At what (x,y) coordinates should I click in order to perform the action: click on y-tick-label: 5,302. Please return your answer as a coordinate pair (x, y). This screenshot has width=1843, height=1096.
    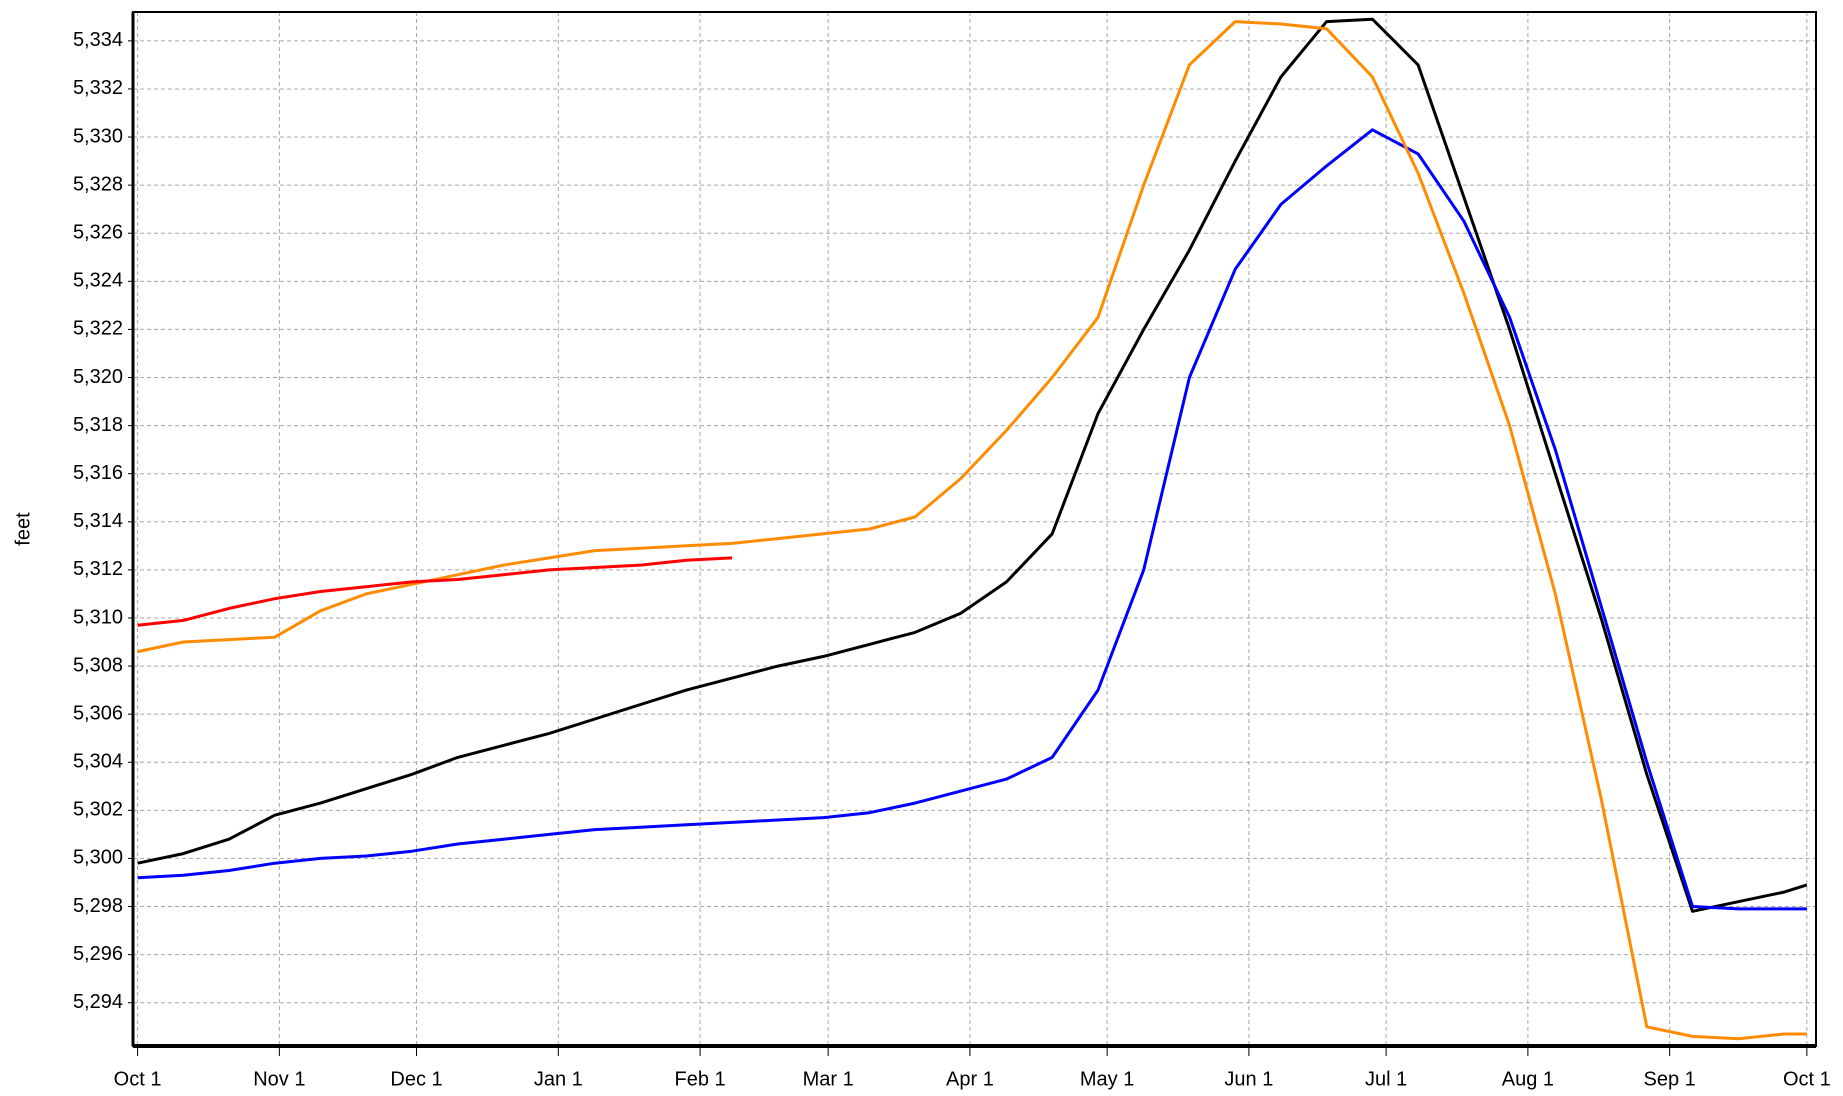
    Looking at the image, I should click on (98, 810).